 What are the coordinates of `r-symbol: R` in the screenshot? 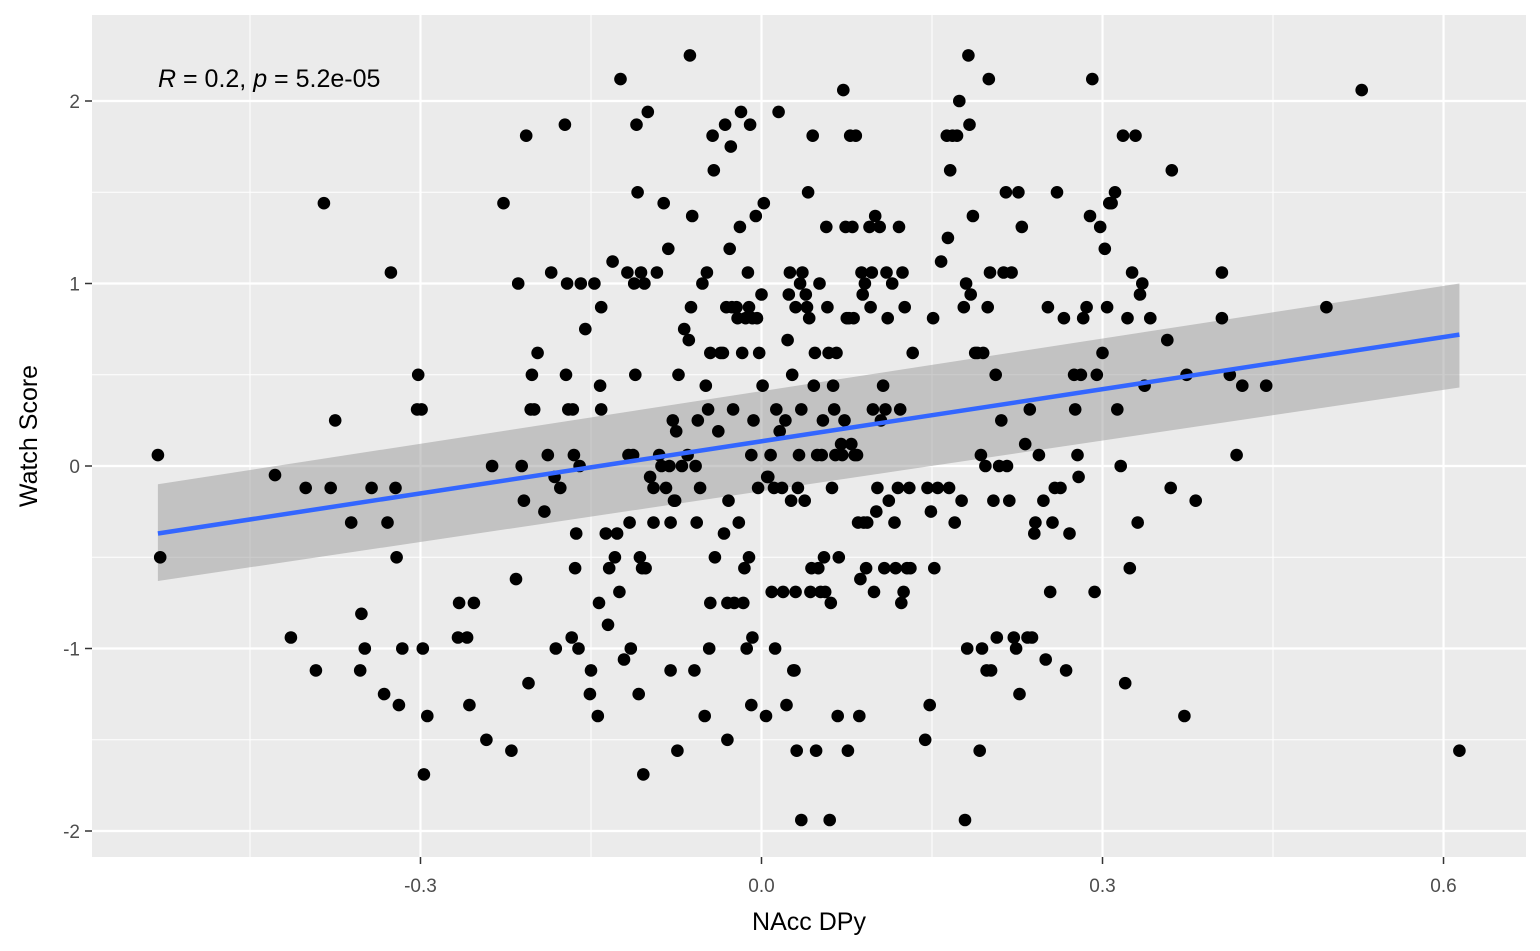 It's located at (167, 79).